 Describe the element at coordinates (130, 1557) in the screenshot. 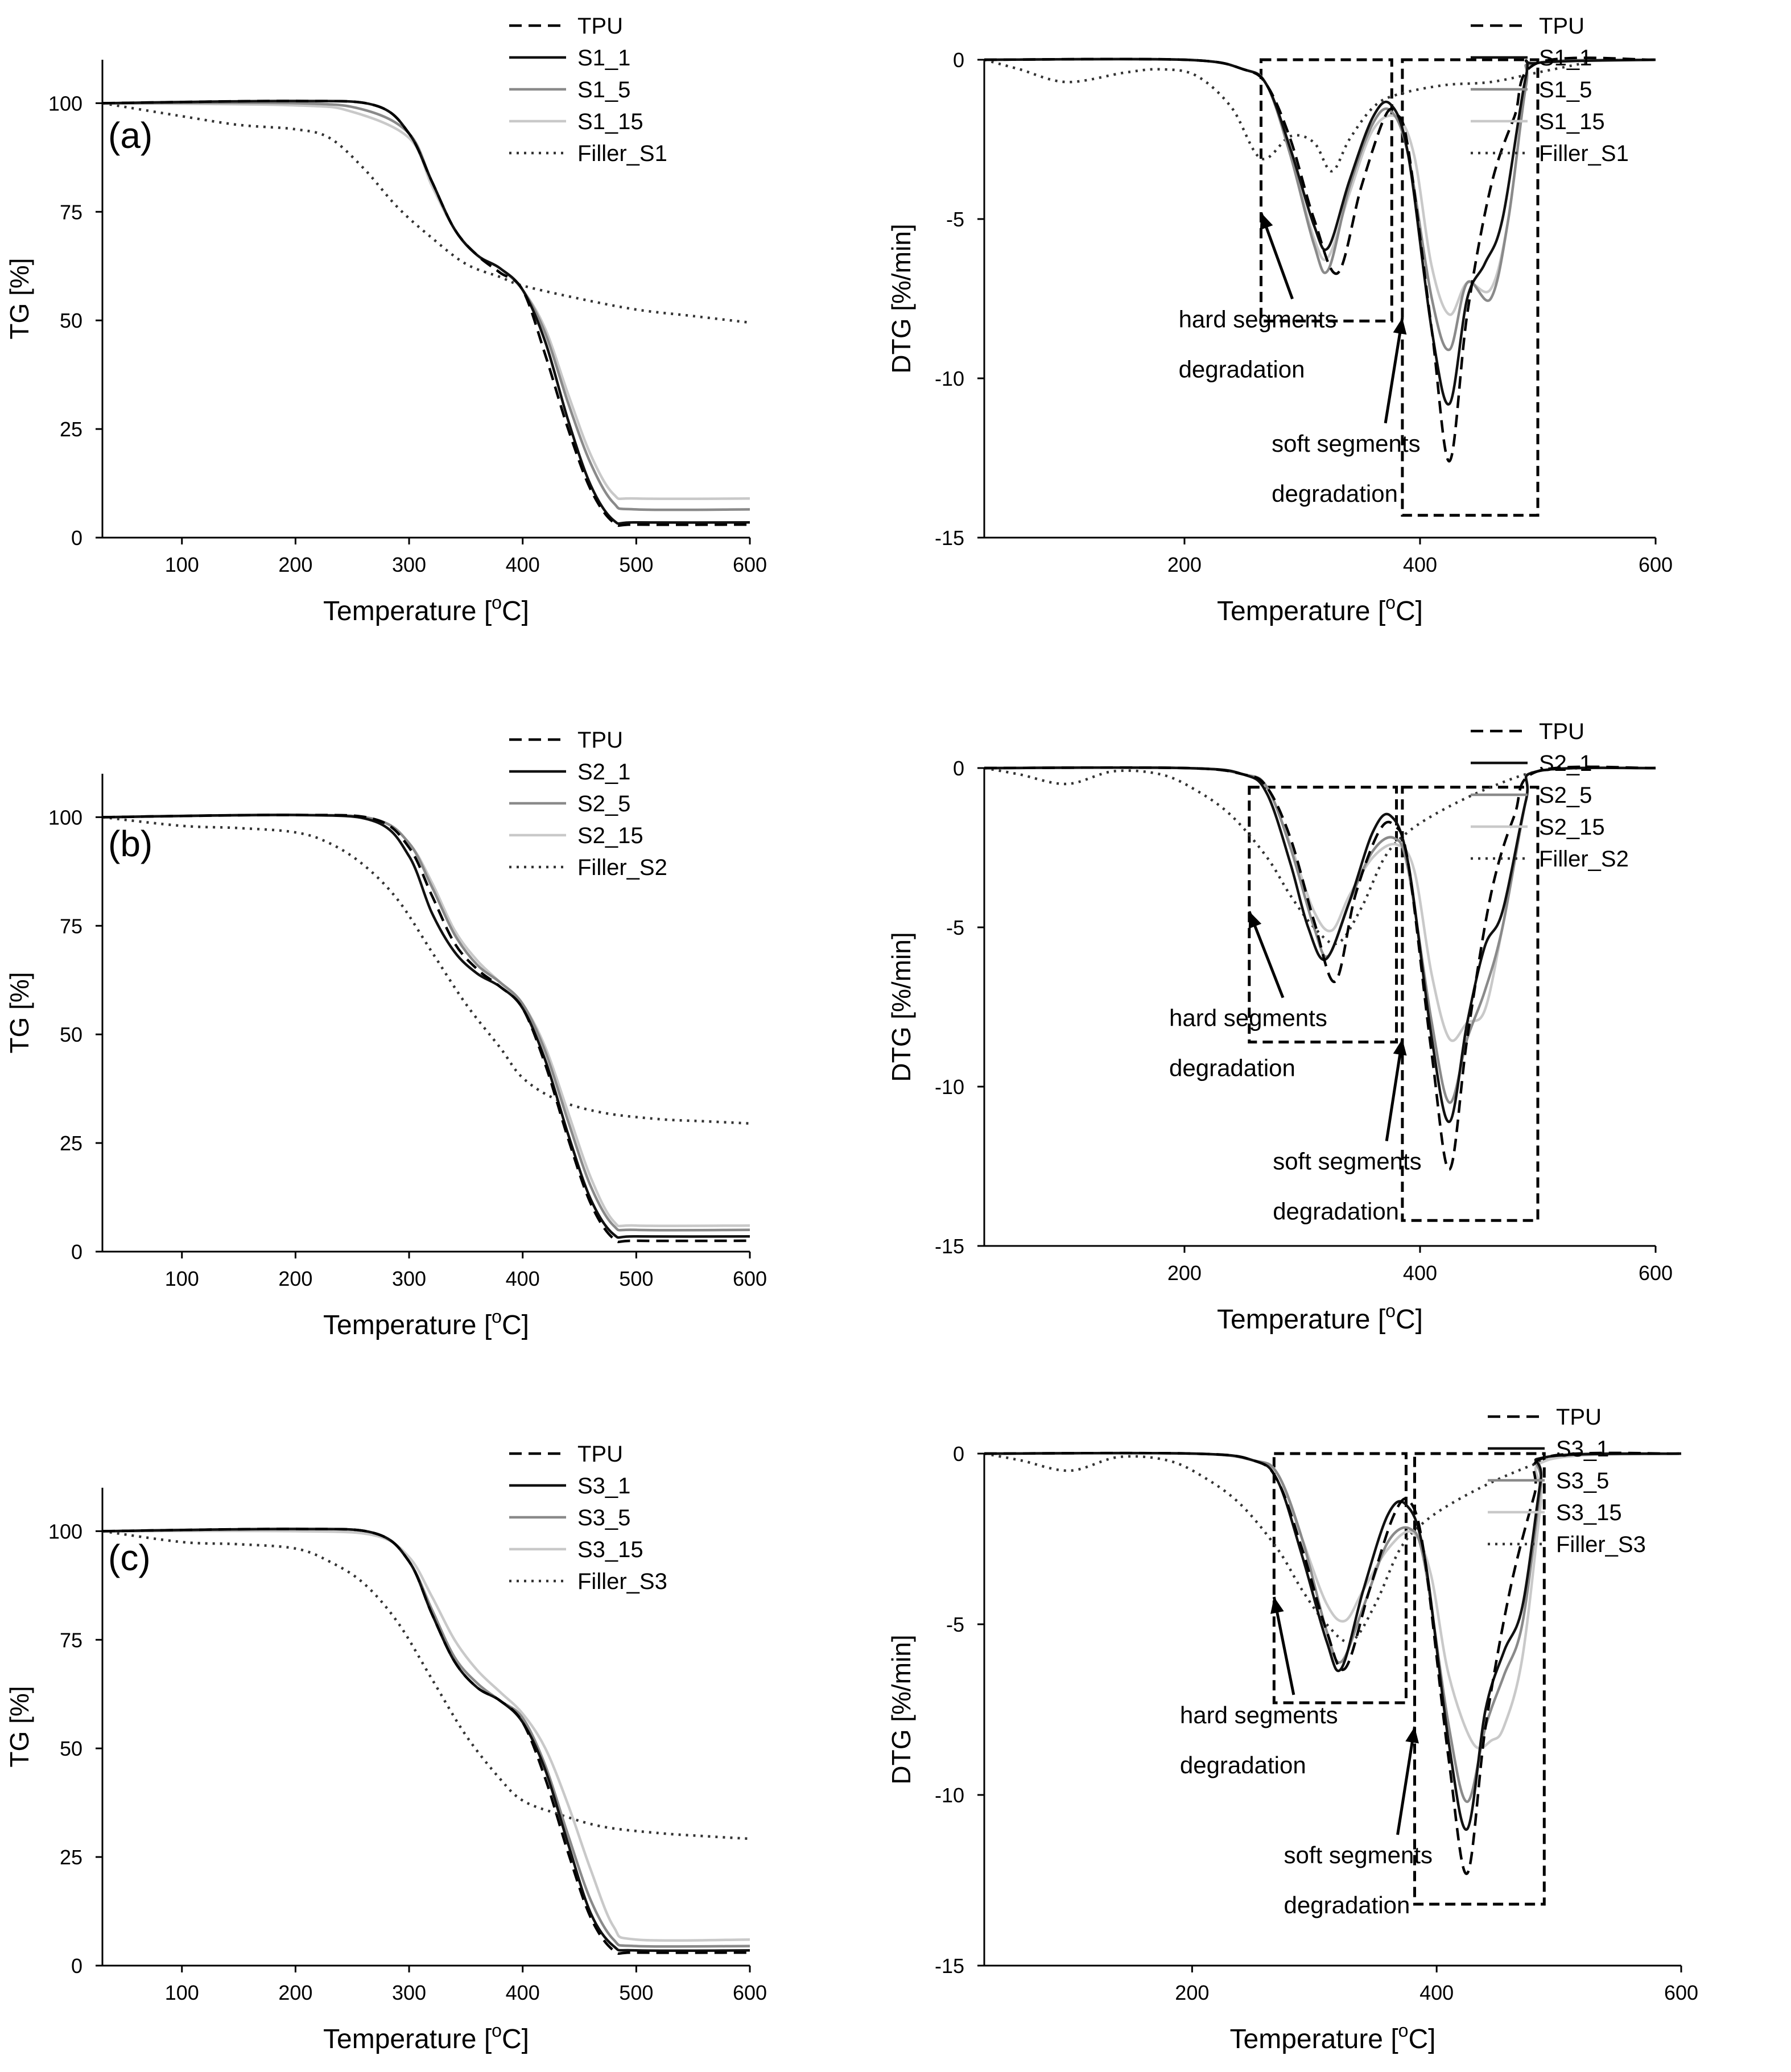

I see `panel-label: (c)` at that location.